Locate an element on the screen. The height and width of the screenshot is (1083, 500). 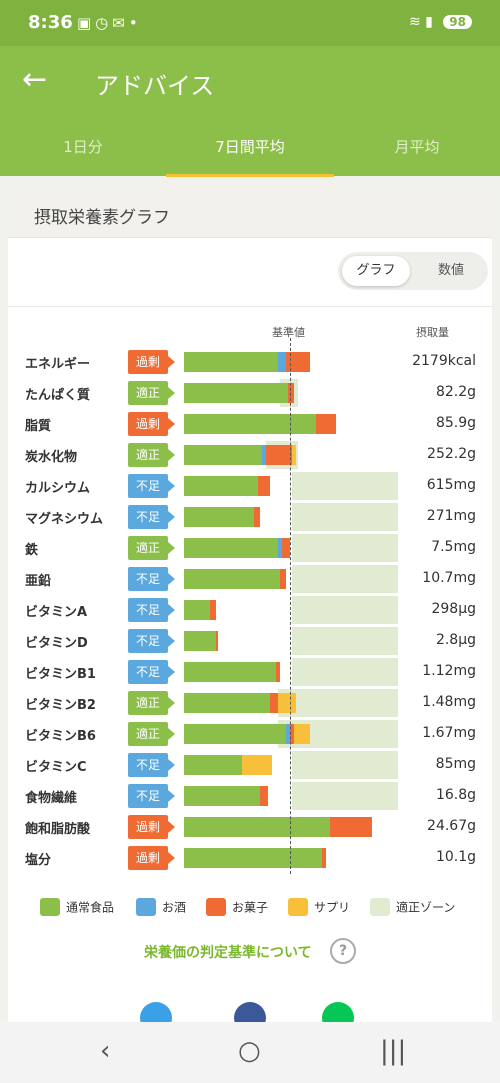
nav-recents-icon: ||| is located at coordinates (393, 1051).